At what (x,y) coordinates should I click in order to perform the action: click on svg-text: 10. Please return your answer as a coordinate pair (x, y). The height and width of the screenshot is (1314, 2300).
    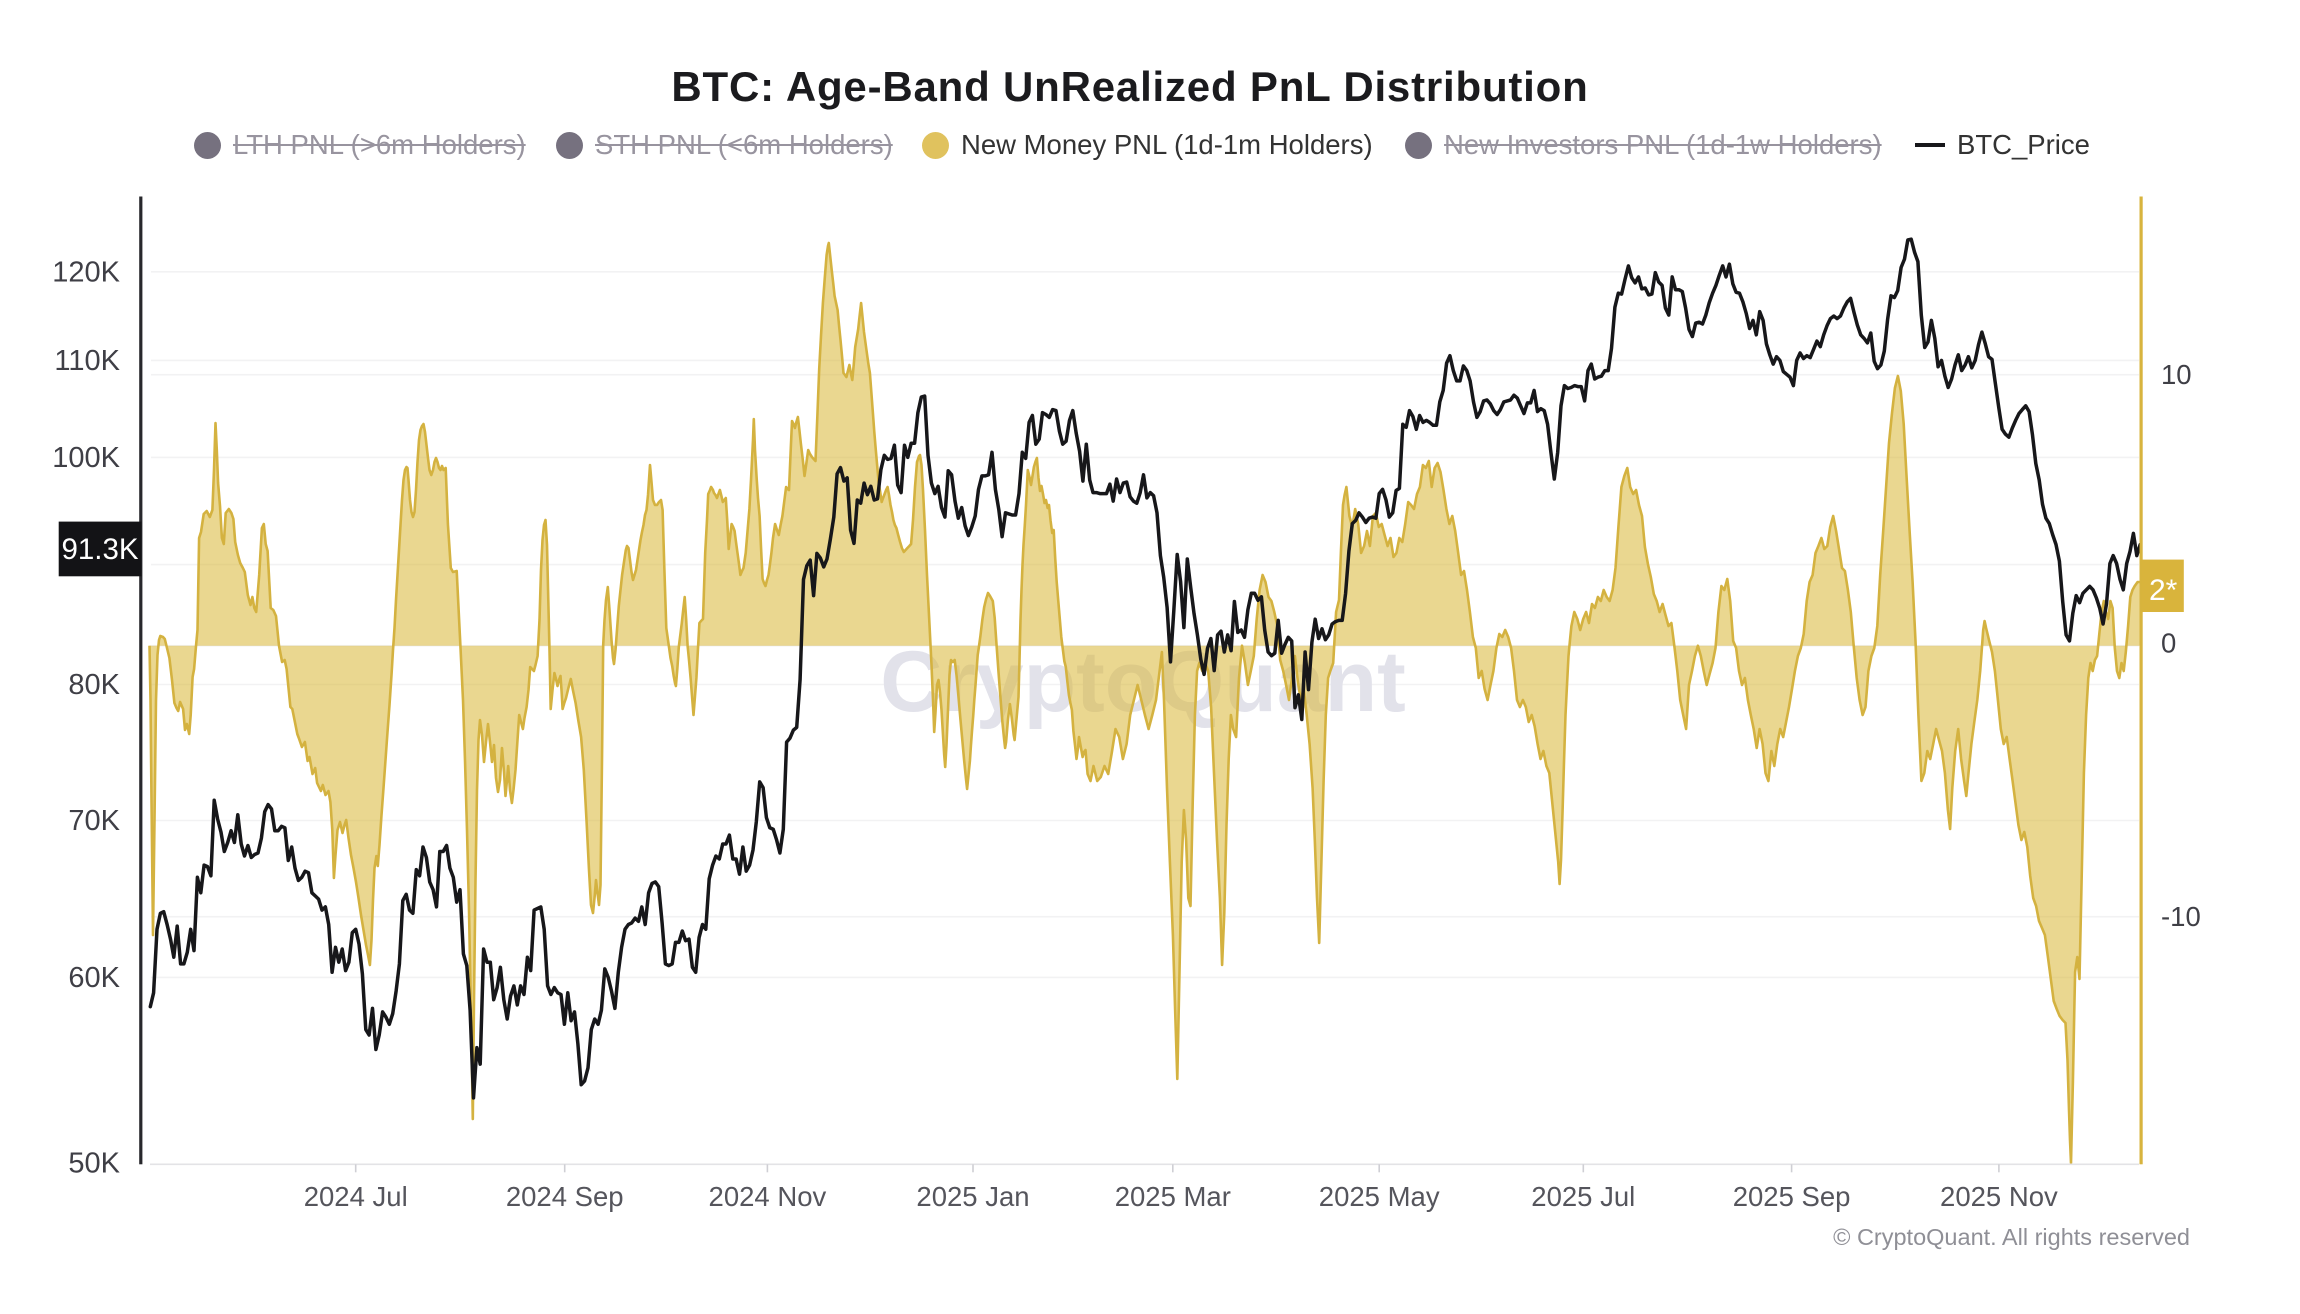
    Looking at the image, I should click on (2176, 374).